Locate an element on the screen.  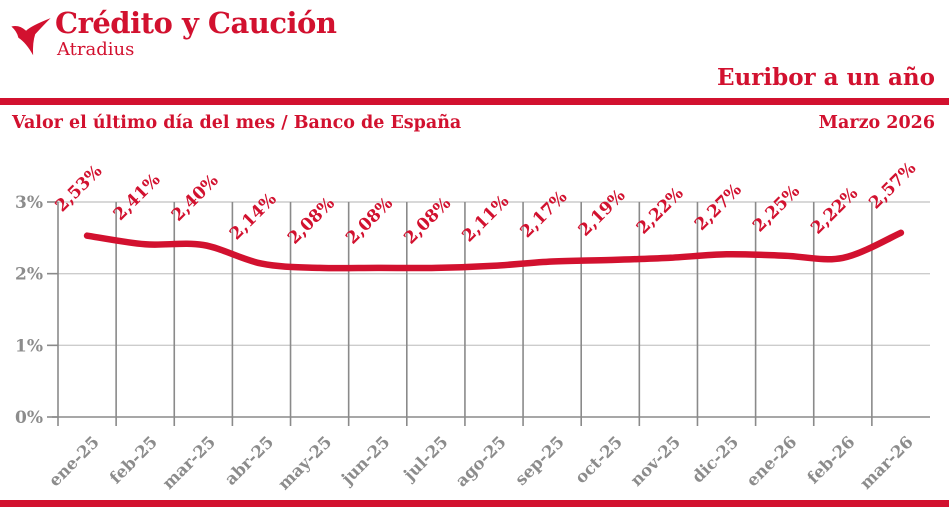
x-tick-label: oct-25 is located at coordinates (598, 459).